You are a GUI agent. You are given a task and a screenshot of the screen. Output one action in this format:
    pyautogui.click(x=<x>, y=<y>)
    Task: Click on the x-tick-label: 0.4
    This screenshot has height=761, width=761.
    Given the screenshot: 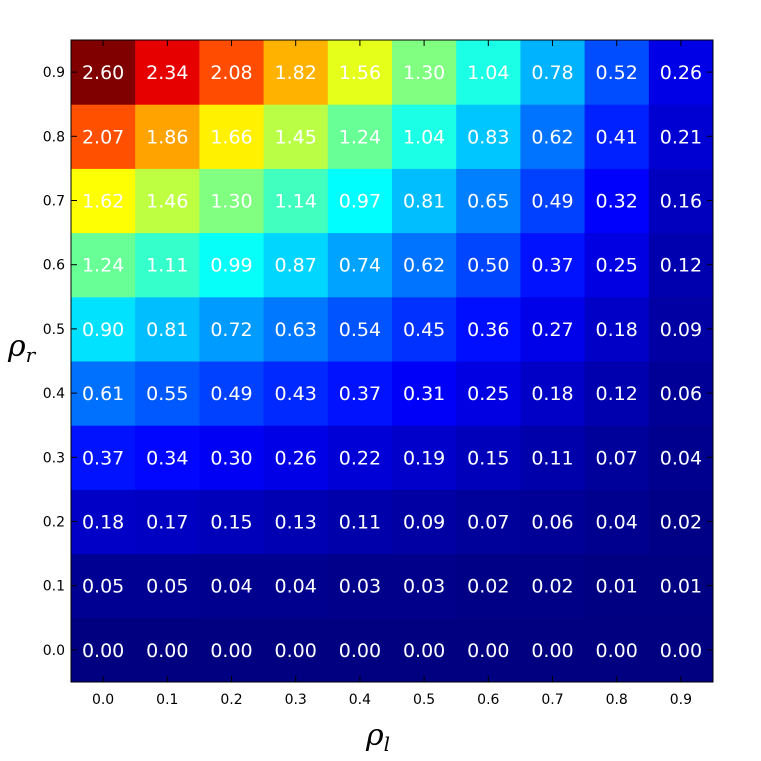 What is the action you would take?
    pyautogui.click(x=360, y=700)
    